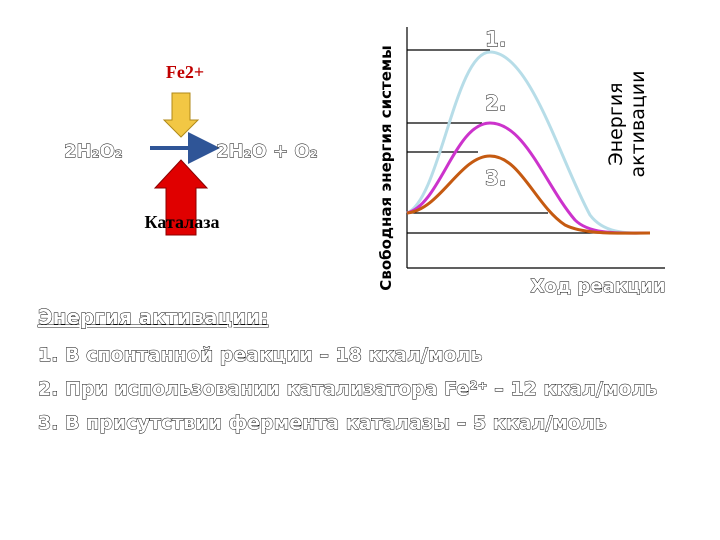 The image size is (720, 540). What do you see at coordinates (386, 167) in the screenshot?
I see `y-axis-label: Свободная энергия системы` at bounding box center [386, 167].